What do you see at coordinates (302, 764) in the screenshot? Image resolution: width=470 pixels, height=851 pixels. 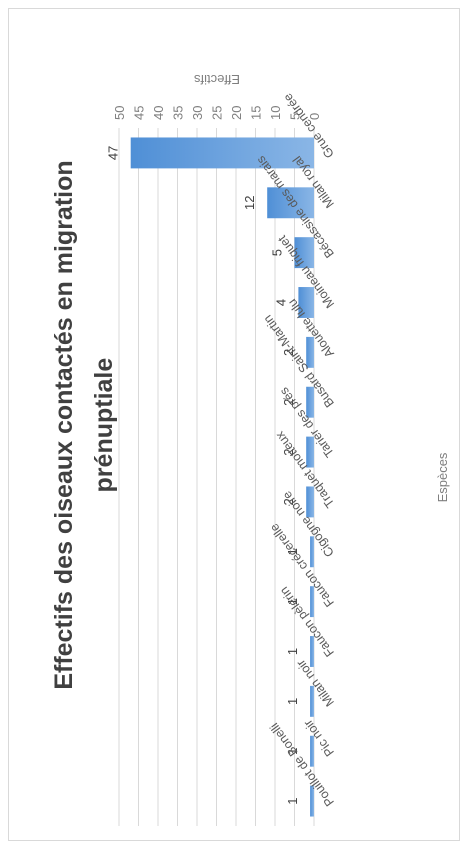 I see `category-label: Pouillot de Bonelli` at bounding box center [302, 764].